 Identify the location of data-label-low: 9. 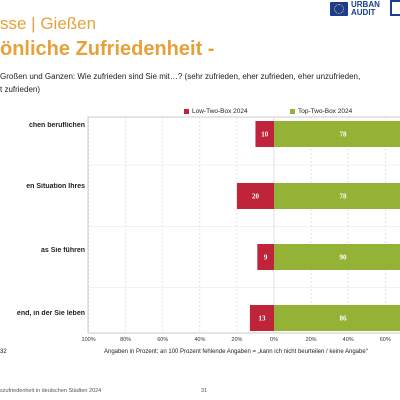
(266, 258).